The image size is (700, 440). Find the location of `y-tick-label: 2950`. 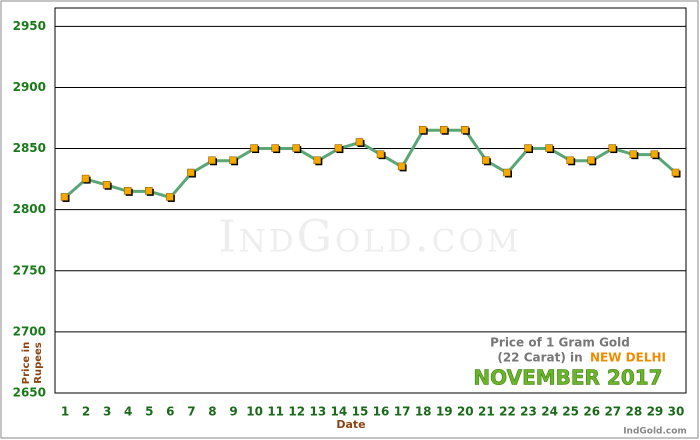

y-tick-label: 2950 is located at coordinates (29, 26).